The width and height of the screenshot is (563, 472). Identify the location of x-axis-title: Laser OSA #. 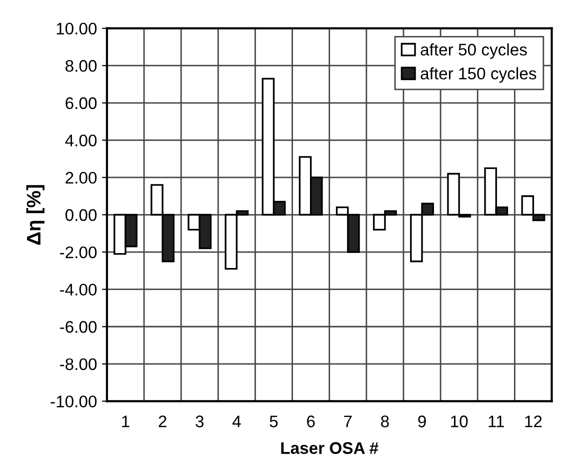
(329, 448).